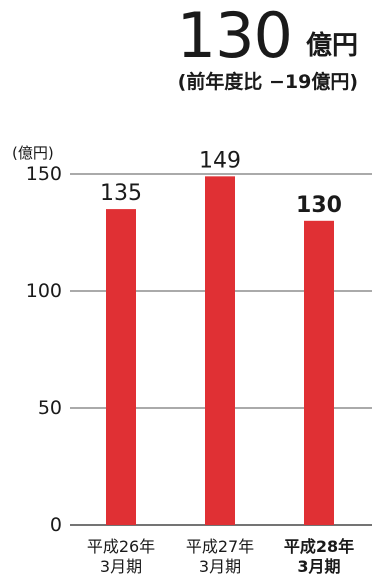  I want to click on bar-value-label: 149, so click(220, 160).